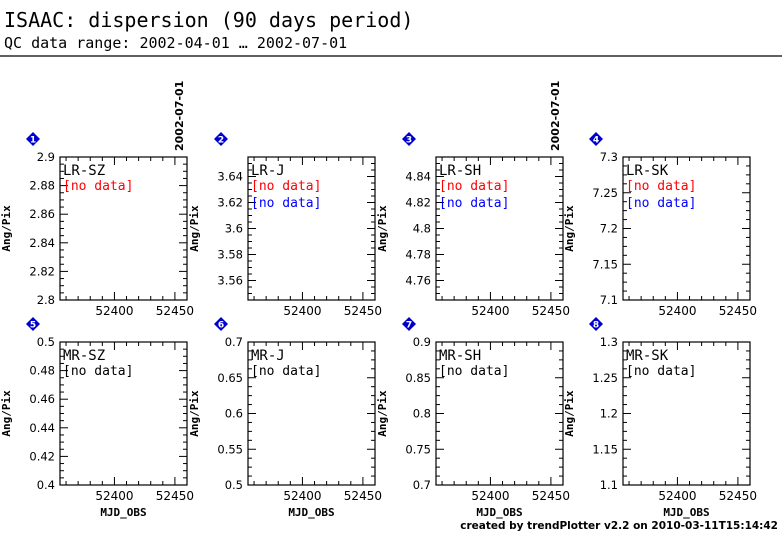  Describe the element at coordinates (460, 171) in the screenshot. I see `series-label: LR-SH` at that location.